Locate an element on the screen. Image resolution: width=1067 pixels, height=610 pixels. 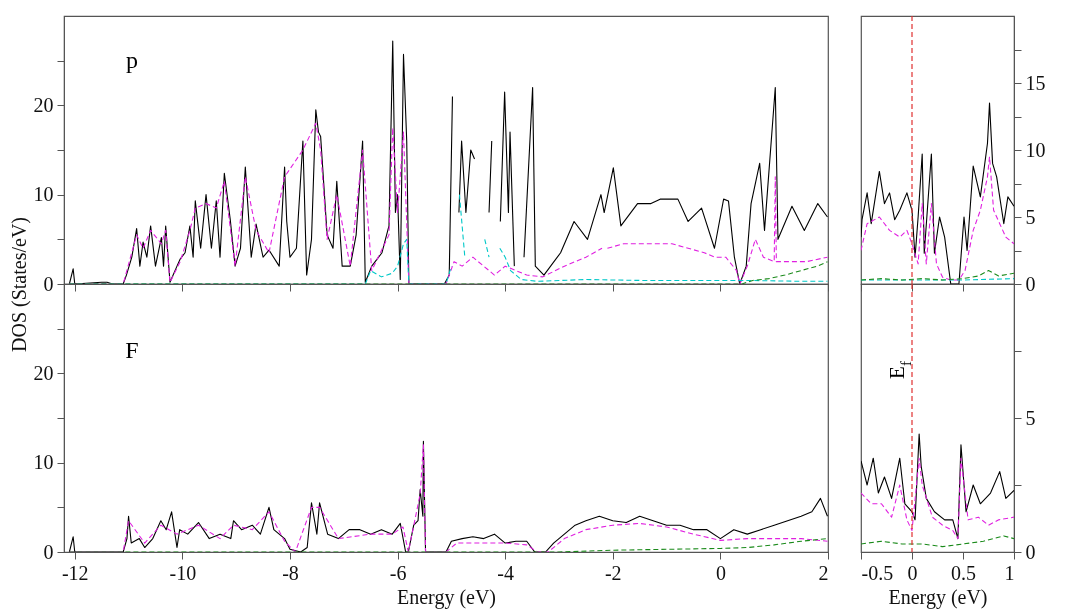
y2-tick-label: 15 is located at coordinates (1035, 82).